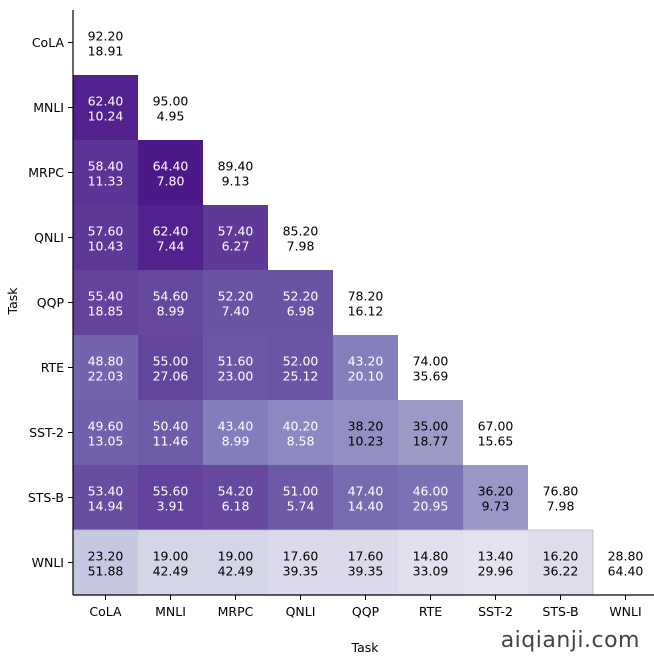 The width and height of the screenshot is (654, 663). I want to click on cell-std-label: 7.44, so click(171, 246).